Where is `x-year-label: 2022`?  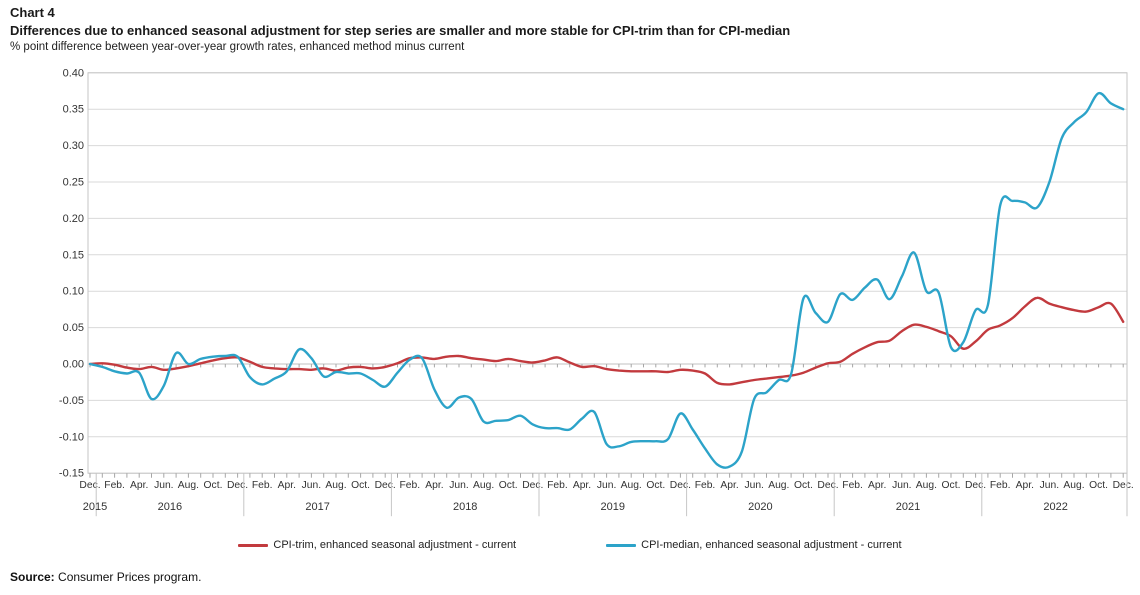
x-year-label: 2022 is located at coordinates (1055, 507).